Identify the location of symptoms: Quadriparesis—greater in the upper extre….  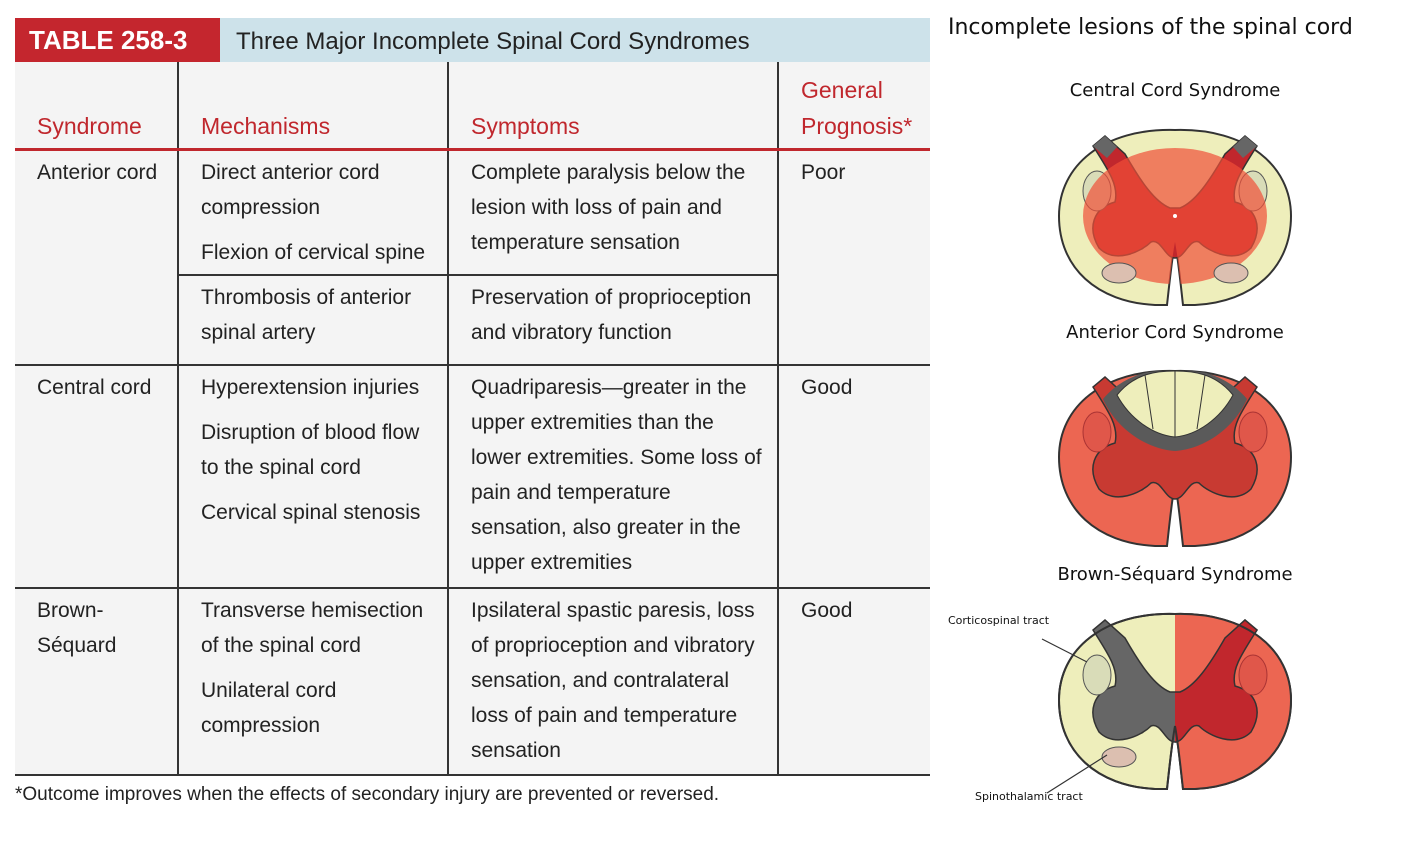
(612, 477).